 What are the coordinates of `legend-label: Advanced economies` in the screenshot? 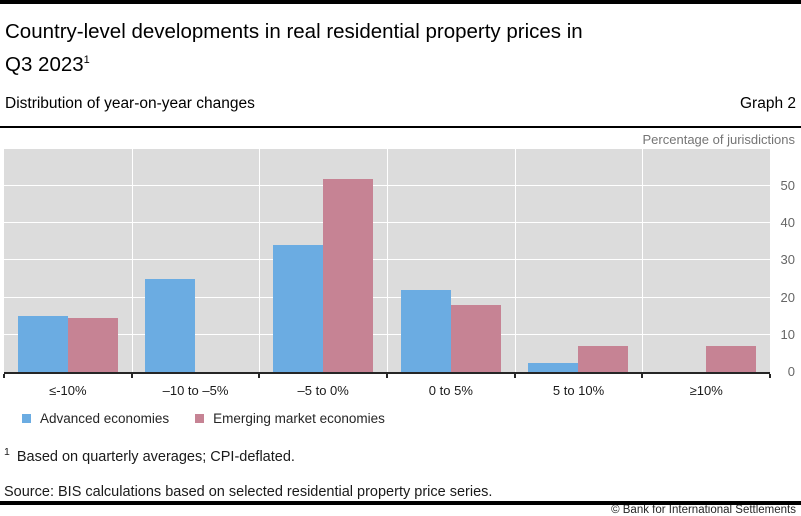 It's located at (105, 418).